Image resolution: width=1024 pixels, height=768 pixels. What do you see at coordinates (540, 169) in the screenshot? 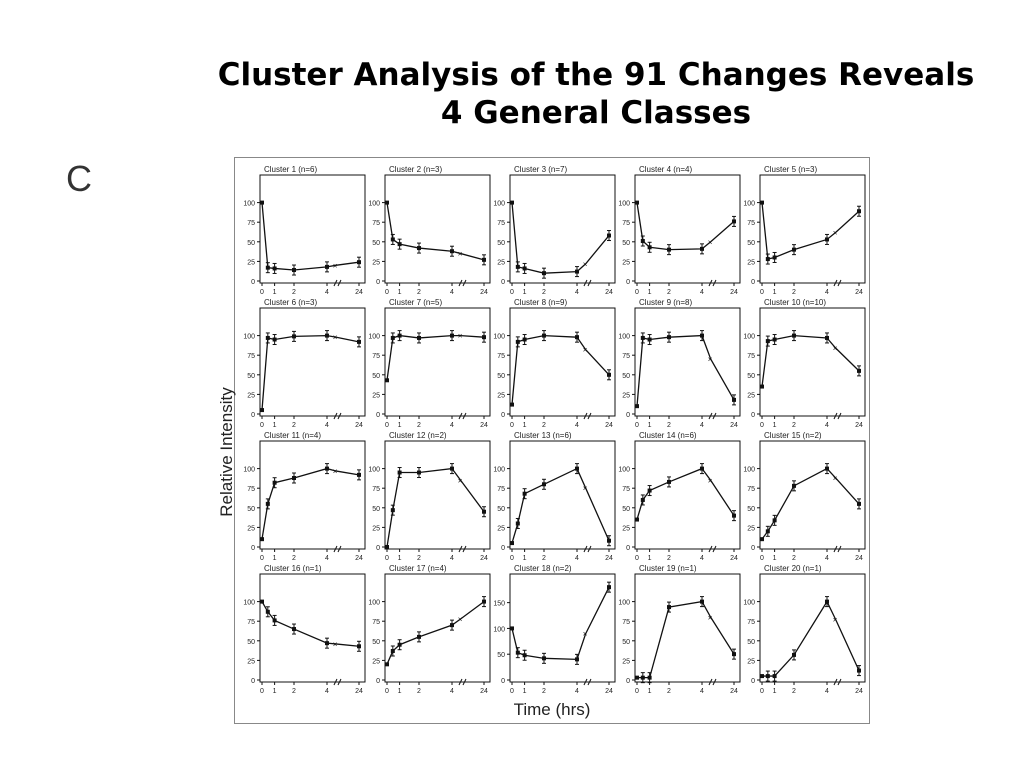
I see `panel-title: Cluster 3 (n=7)` at bounding box center [540, 169].